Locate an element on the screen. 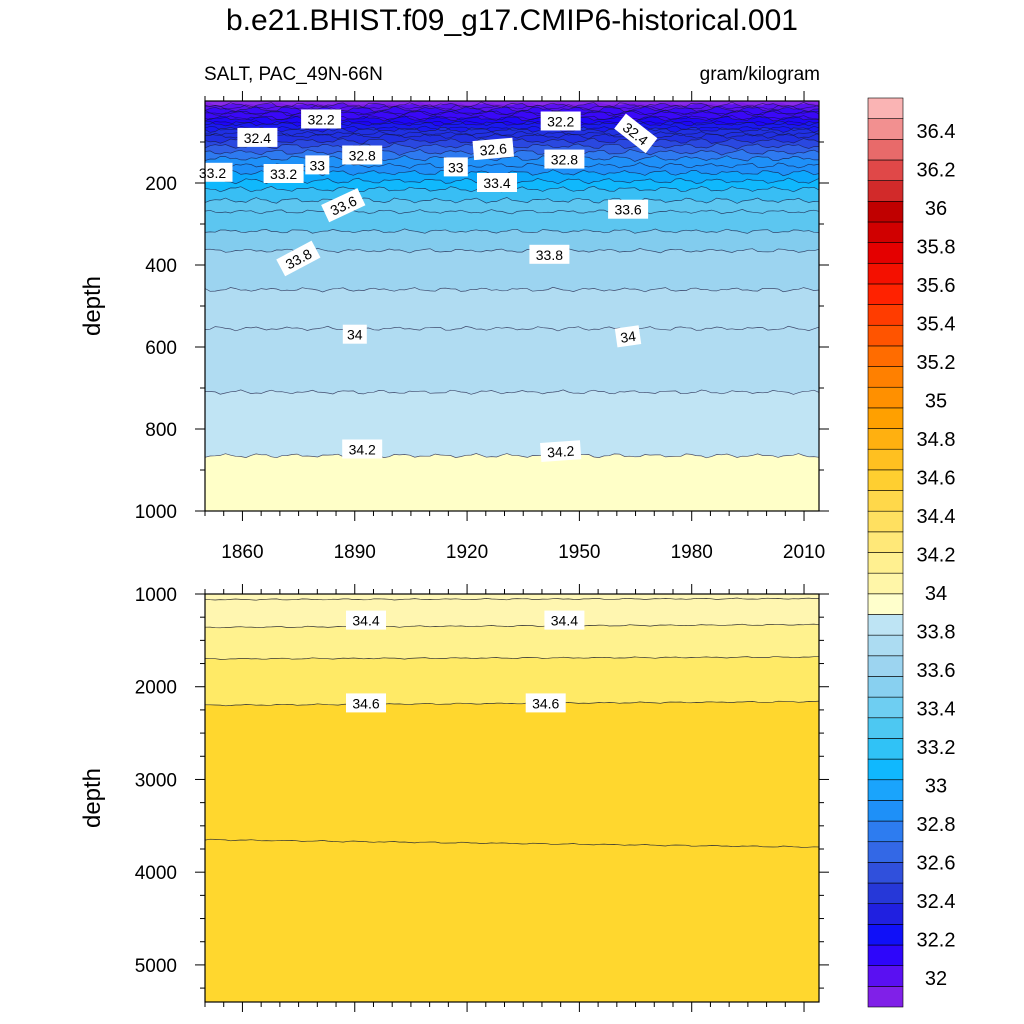 This screenshot has height=1024, width=1024. contour-label-text: 34.6 is located at coordinates (365, 703).